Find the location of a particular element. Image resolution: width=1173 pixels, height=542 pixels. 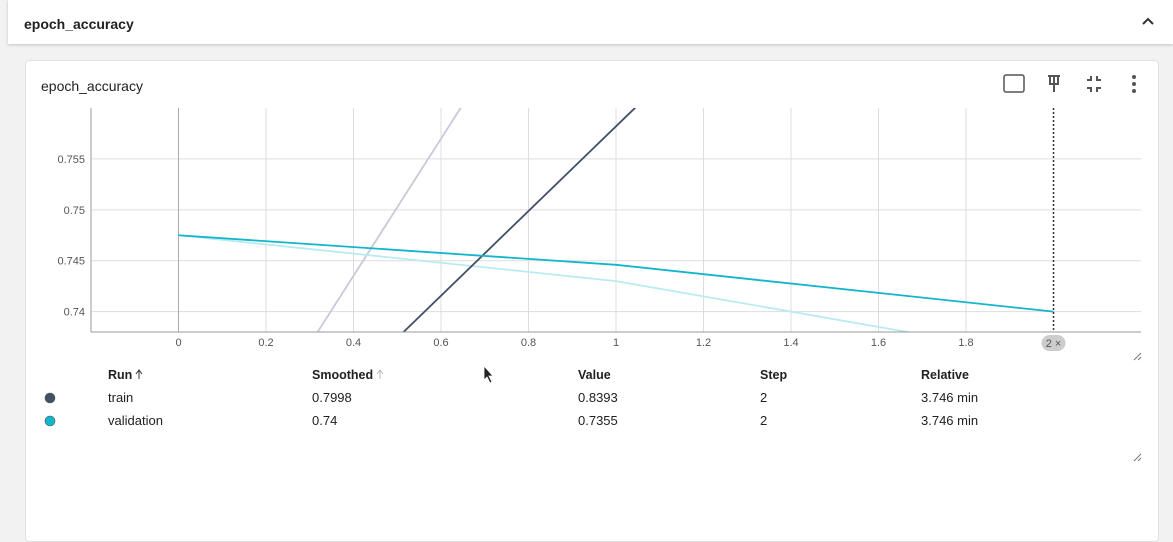

x-tick-label: 0.2 is located at coordinates (265, 343).